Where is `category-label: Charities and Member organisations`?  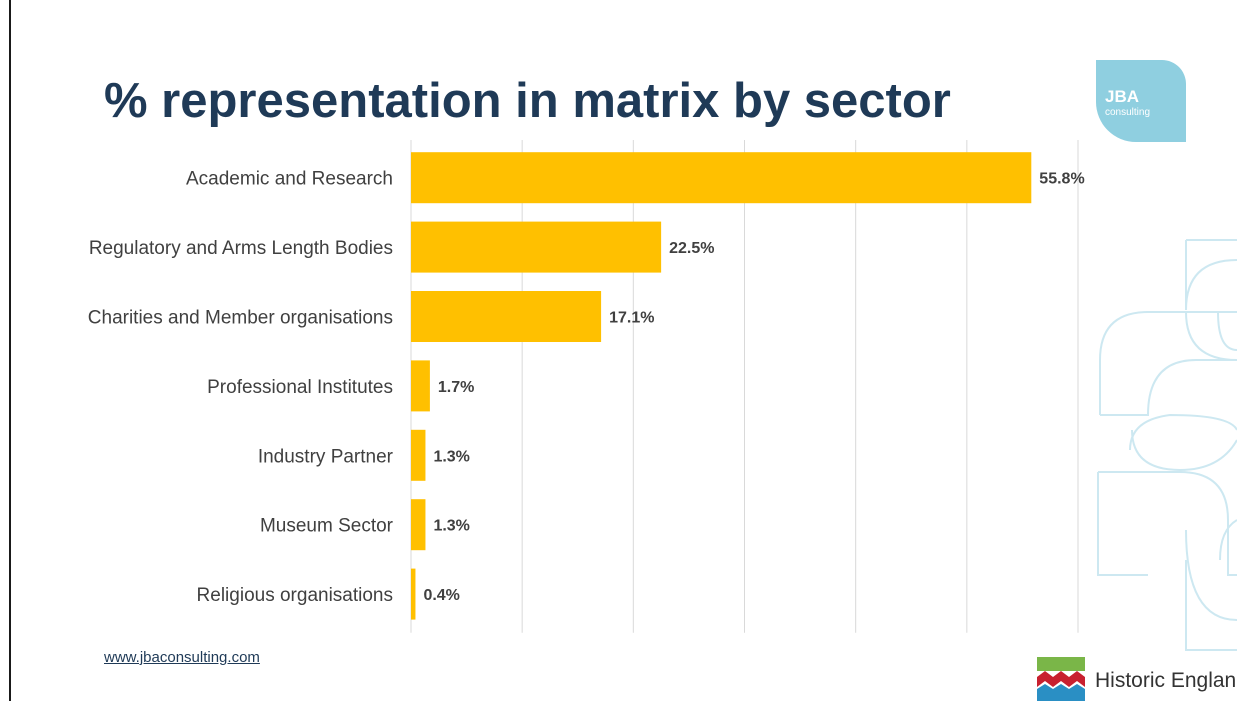 category-label: Charities and Member organisations is located at coordinates (240, 318).